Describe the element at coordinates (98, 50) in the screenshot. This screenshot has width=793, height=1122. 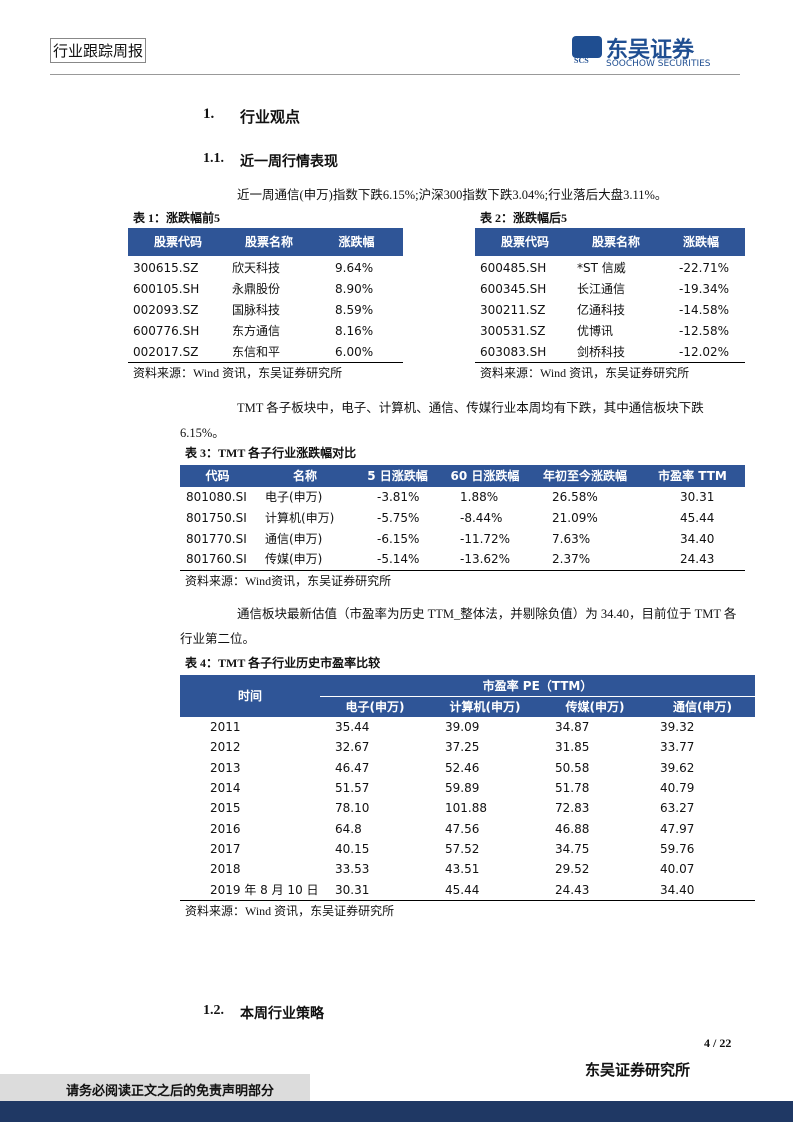
I see `header-title: 行业跟踪周报` at that location.